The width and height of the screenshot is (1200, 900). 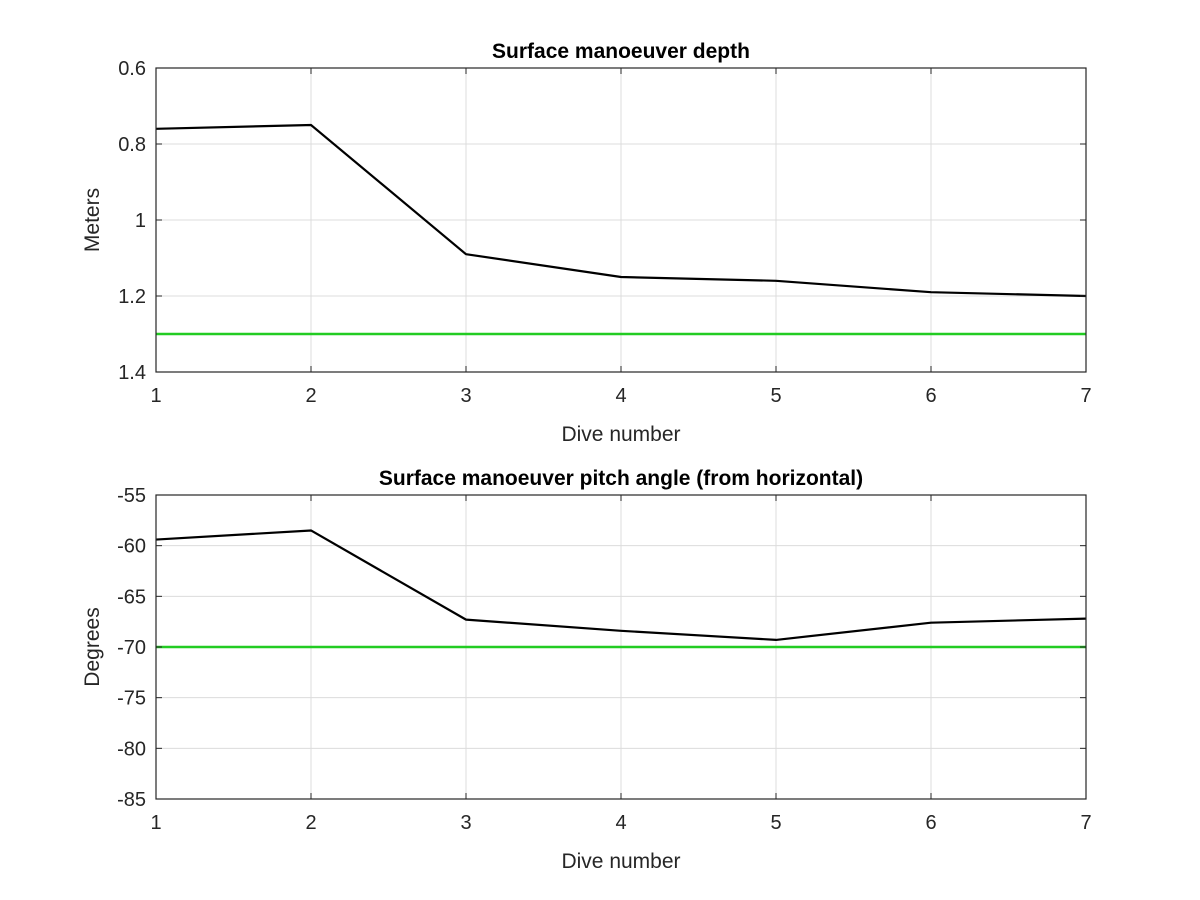 I want to click on pitch-x-tick-label: 5, so click(x=775, y=823).